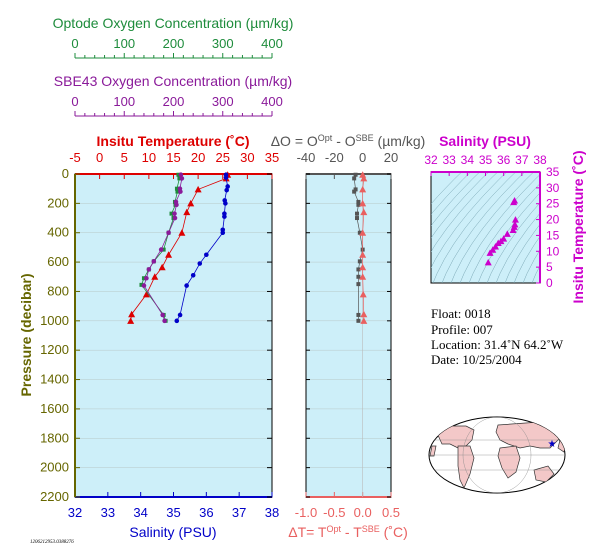 Image resolution: width=607 pixels, height=559 pixels. I want to click on temperature-tick-label: 15, so click(173, 157).